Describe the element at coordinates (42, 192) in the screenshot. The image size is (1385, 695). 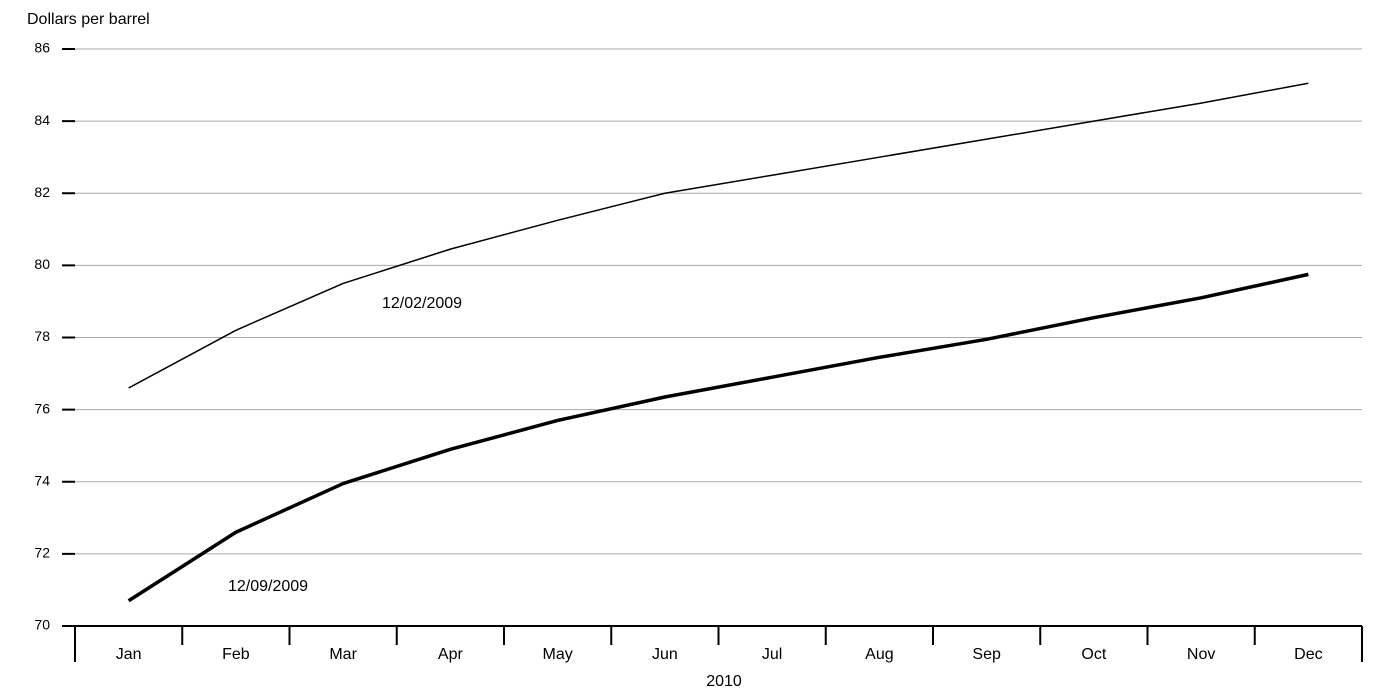
I see `y-tick-label: 82` at that location.